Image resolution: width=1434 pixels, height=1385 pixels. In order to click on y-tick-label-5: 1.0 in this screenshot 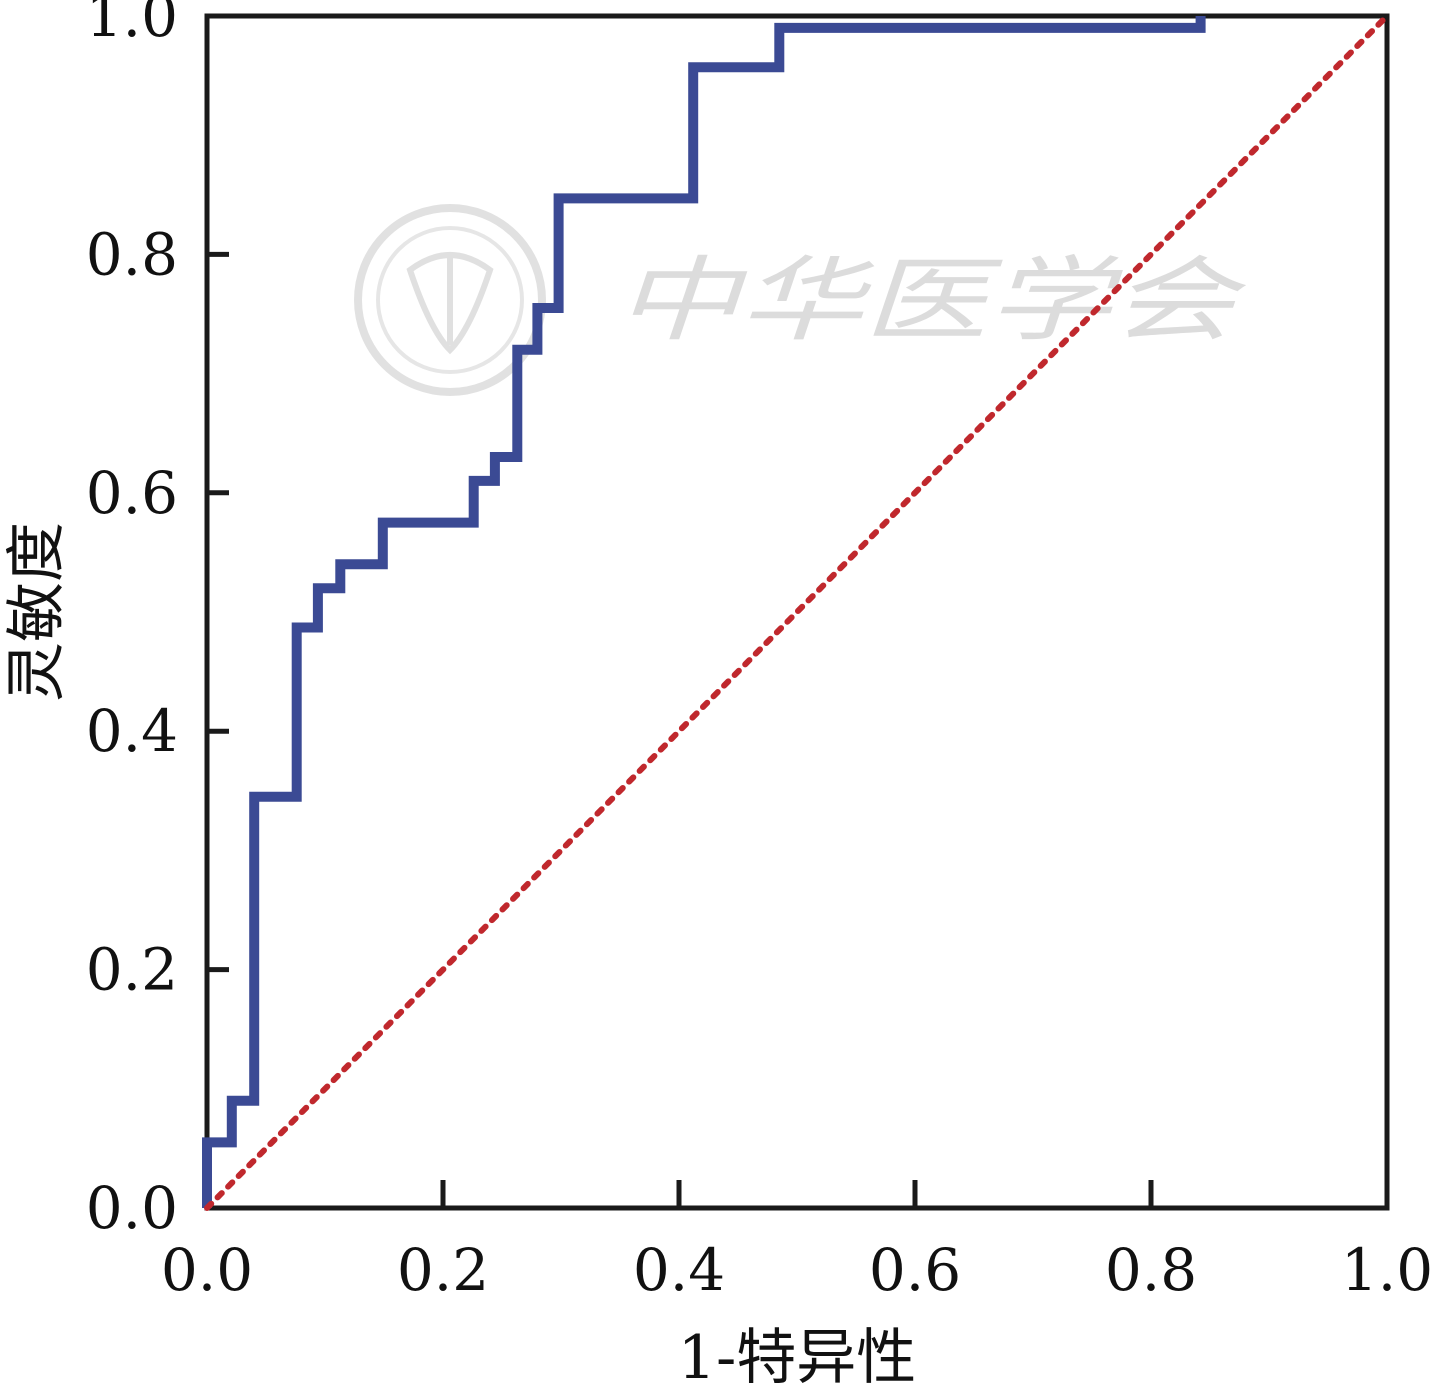, I will do `click(132, 25)`.